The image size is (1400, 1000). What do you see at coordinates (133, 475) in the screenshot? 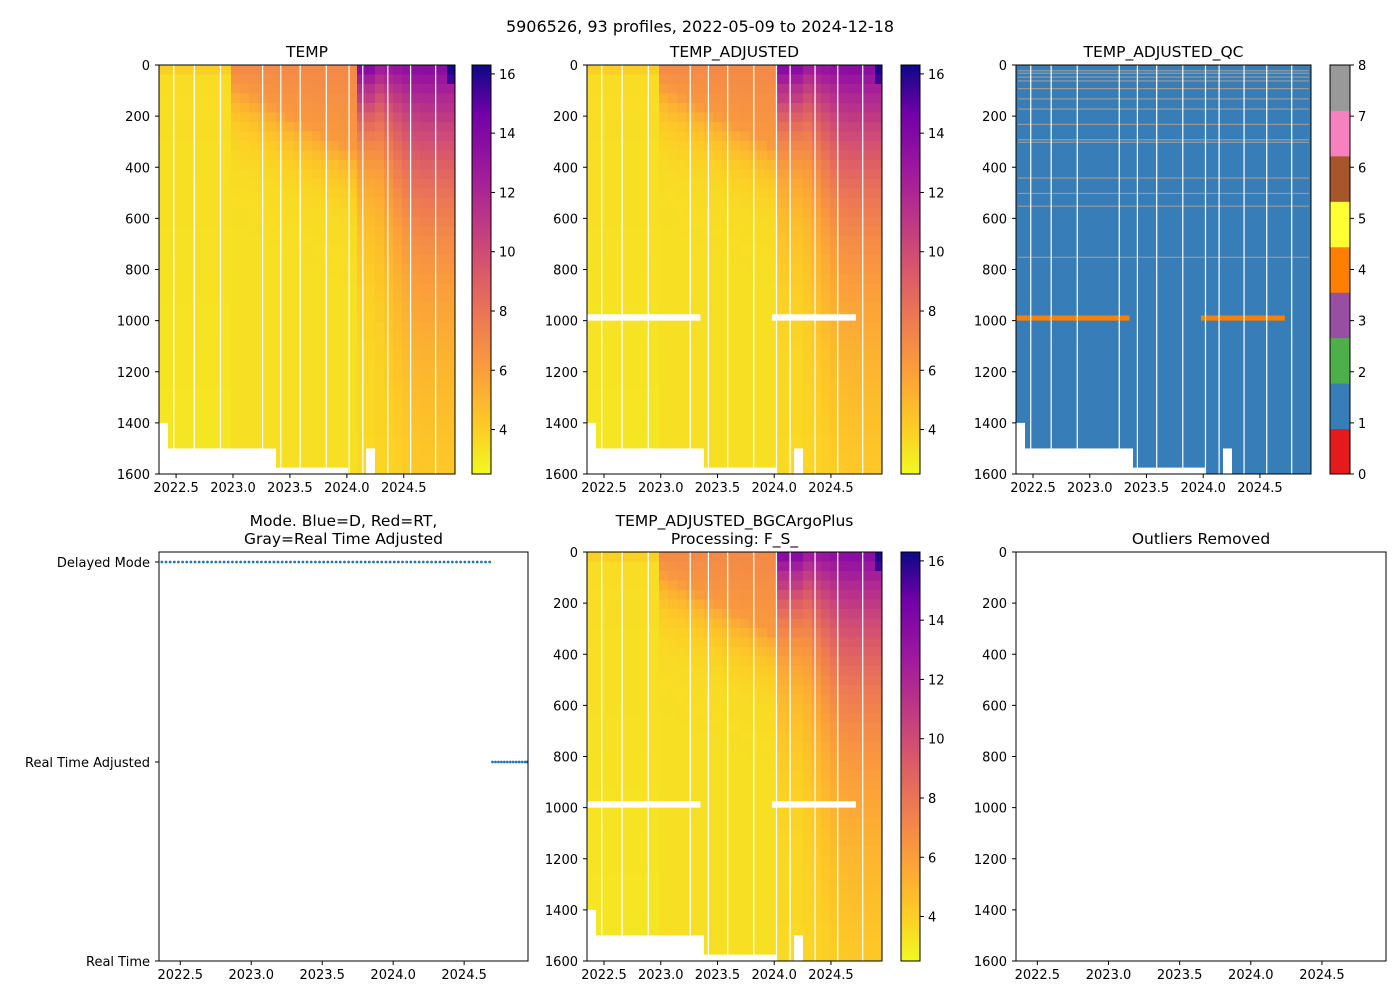
I see `y-tick-label: 1600` at bounding box center [133, 475].